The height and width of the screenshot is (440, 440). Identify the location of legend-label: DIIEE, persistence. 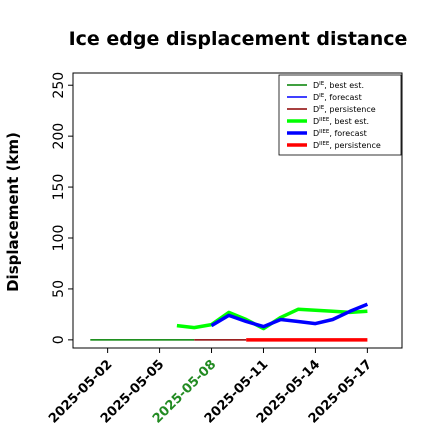
(347, 145).